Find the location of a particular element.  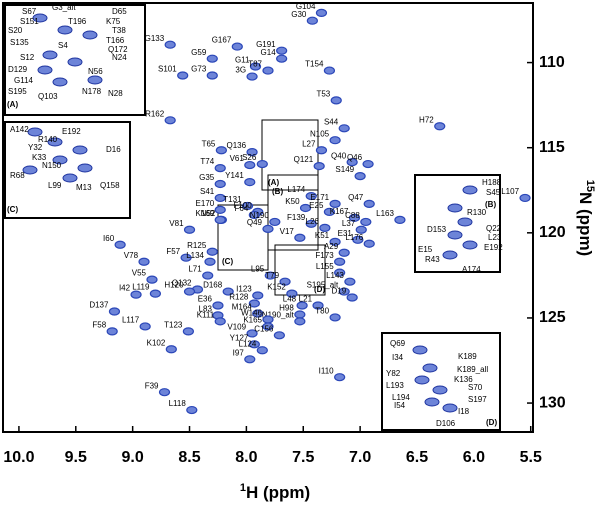

peak-label: G59 is located at coordinates (199, 52).